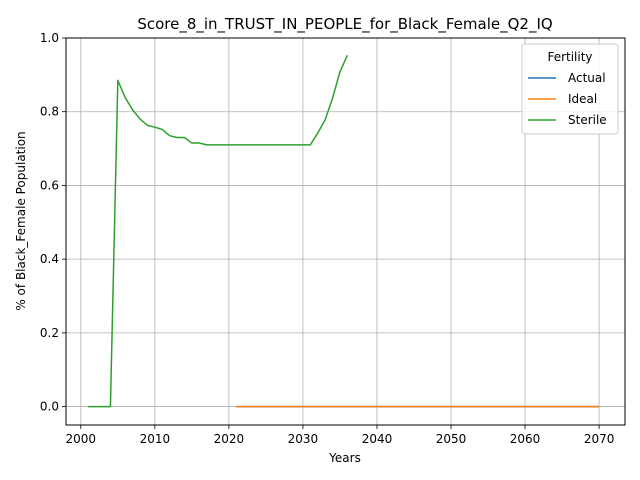 The width and height of the screenshot is (640, 480). Describe the element at coordinates (587, 120) in the screenshot. I see `legend-label-sterile: Sterile` at that location.